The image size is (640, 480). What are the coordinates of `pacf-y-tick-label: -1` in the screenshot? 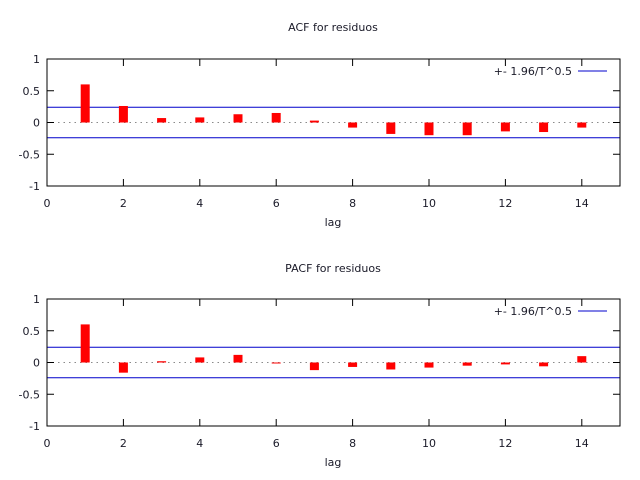 It's located at (34, 426).